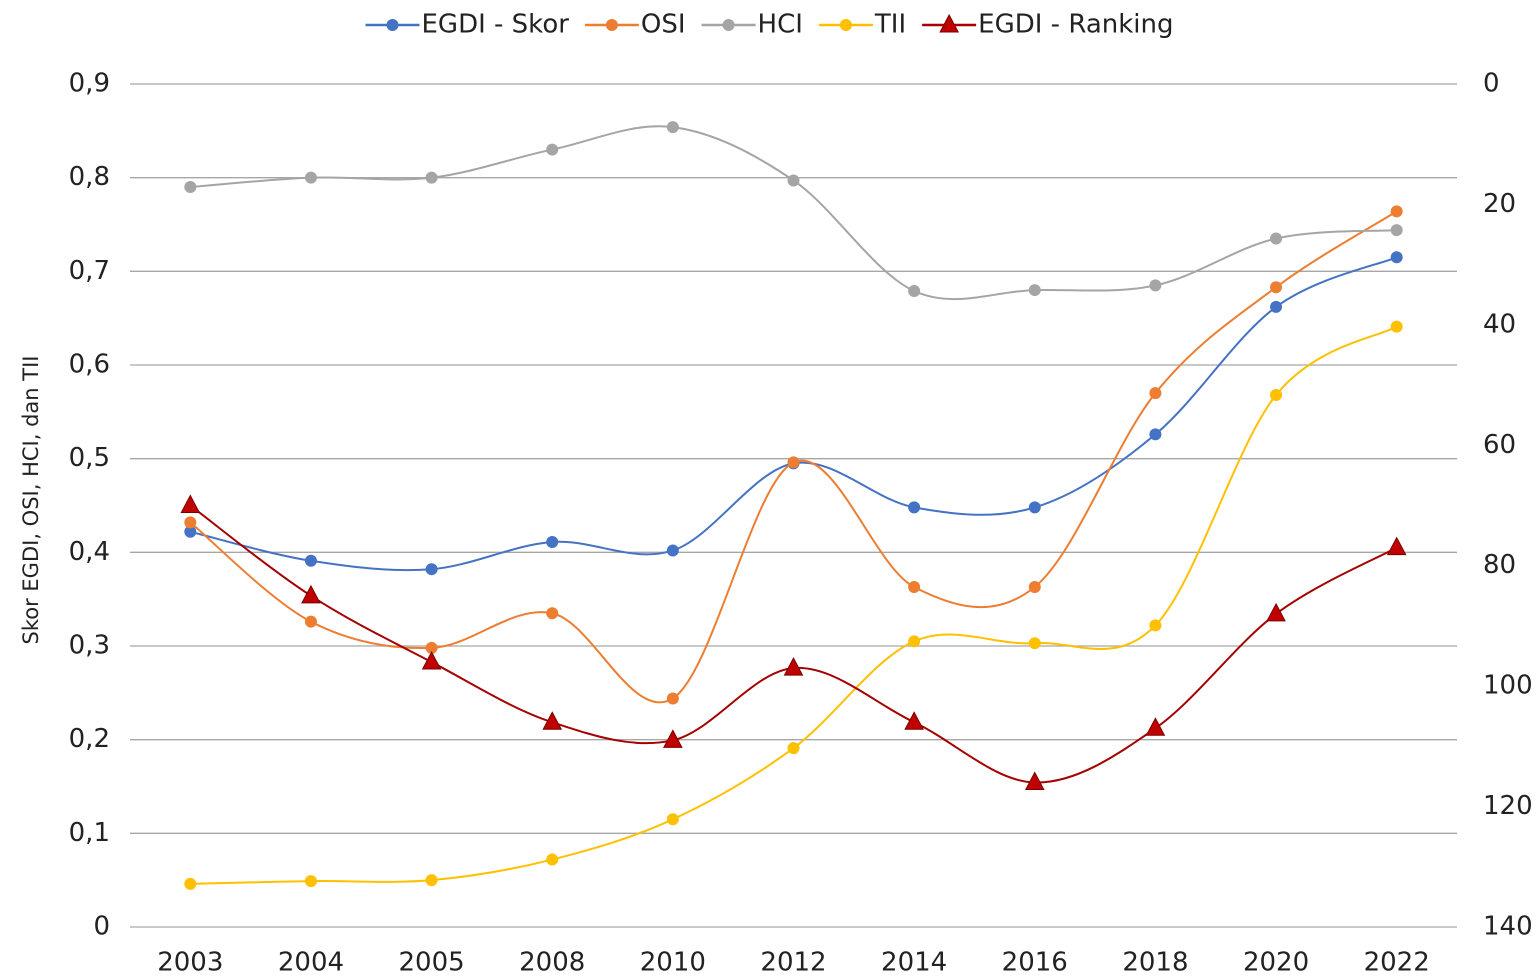 This screenshot has height=979, width=1539. I want to click on legend-item: EGDI - Ranking, so click(1047, 25).